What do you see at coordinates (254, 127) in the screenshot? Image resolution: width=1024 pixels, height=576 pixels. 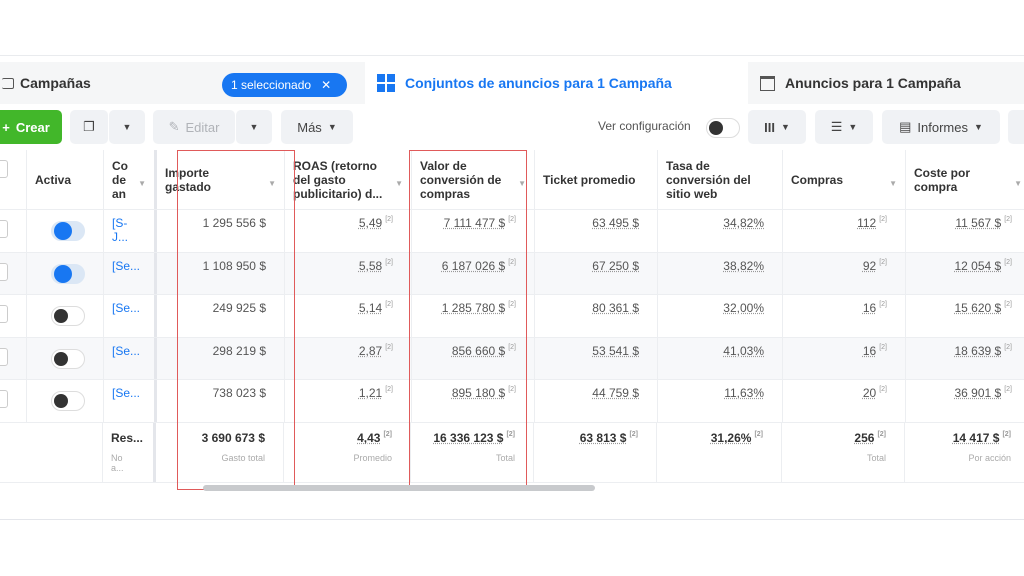 I see `edit-dropdown: ▼` at bounding box center [254, 127].